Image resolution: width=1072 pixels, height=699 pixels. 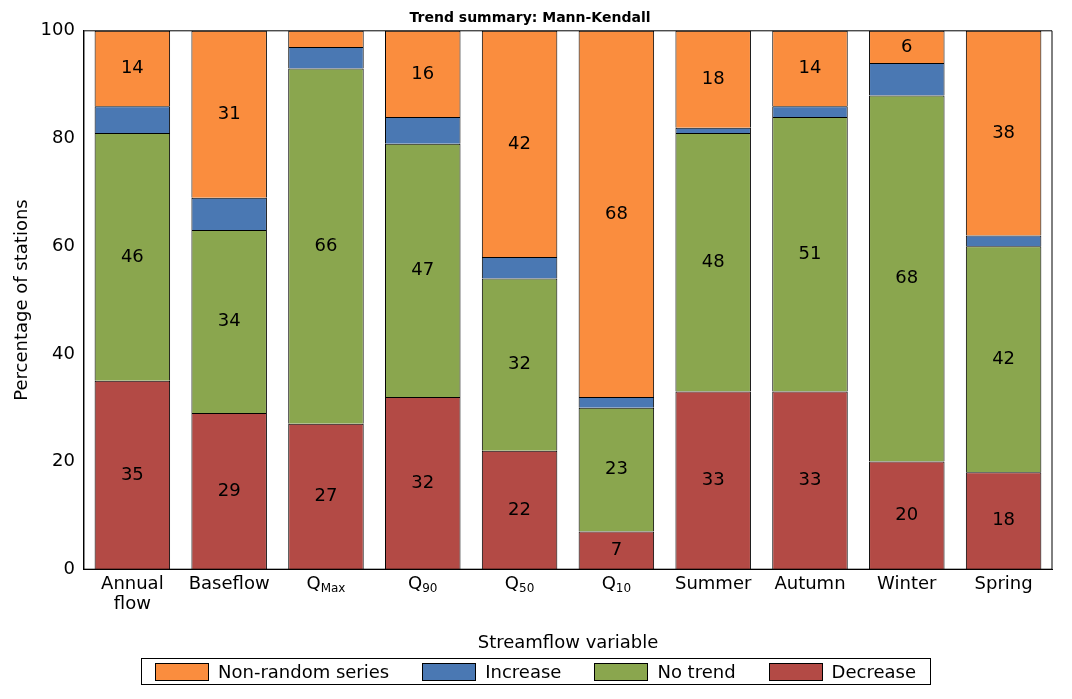 I want to click on y-tick-label: 100, so click(x=57, y=29).